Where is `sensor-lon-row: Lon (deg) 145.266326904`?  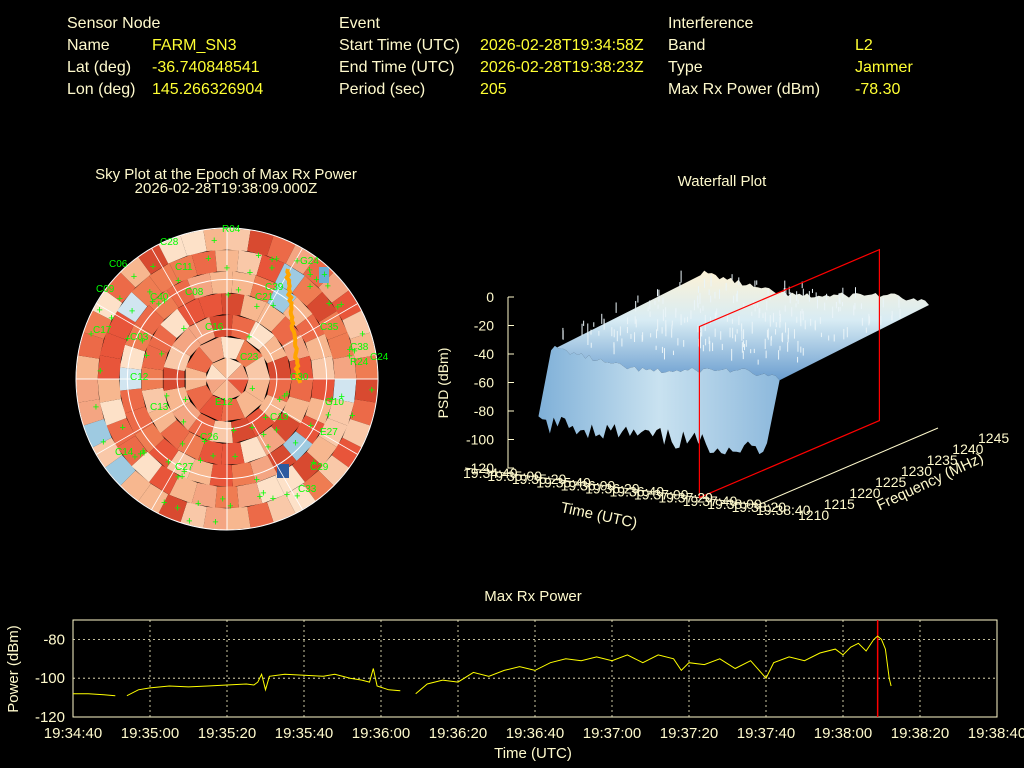
sensor-lon-row: Lon (deg) 145.266326904 is located at coordinates (165, 90).